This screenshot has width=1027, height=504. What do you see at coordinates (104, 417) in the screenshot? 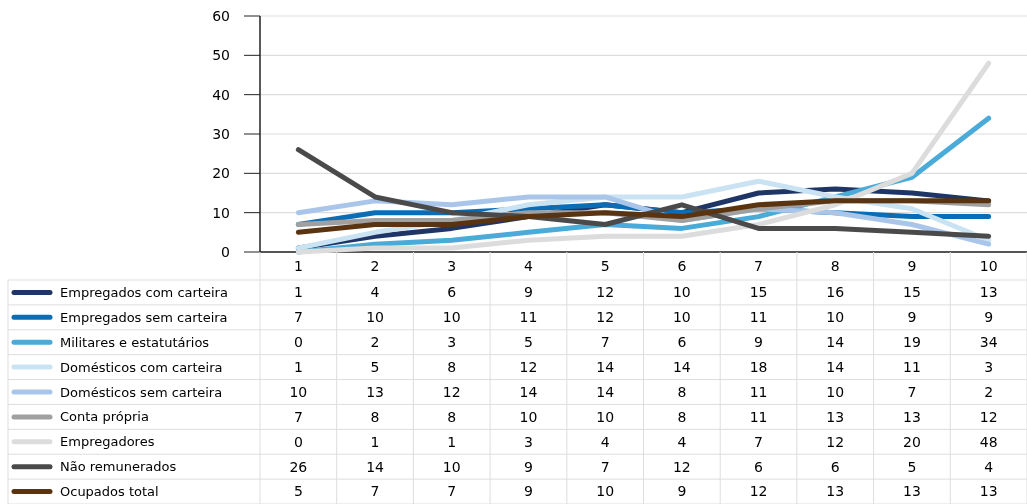
I see `legend-label: Conta própria` at bounding box center [104, 417].